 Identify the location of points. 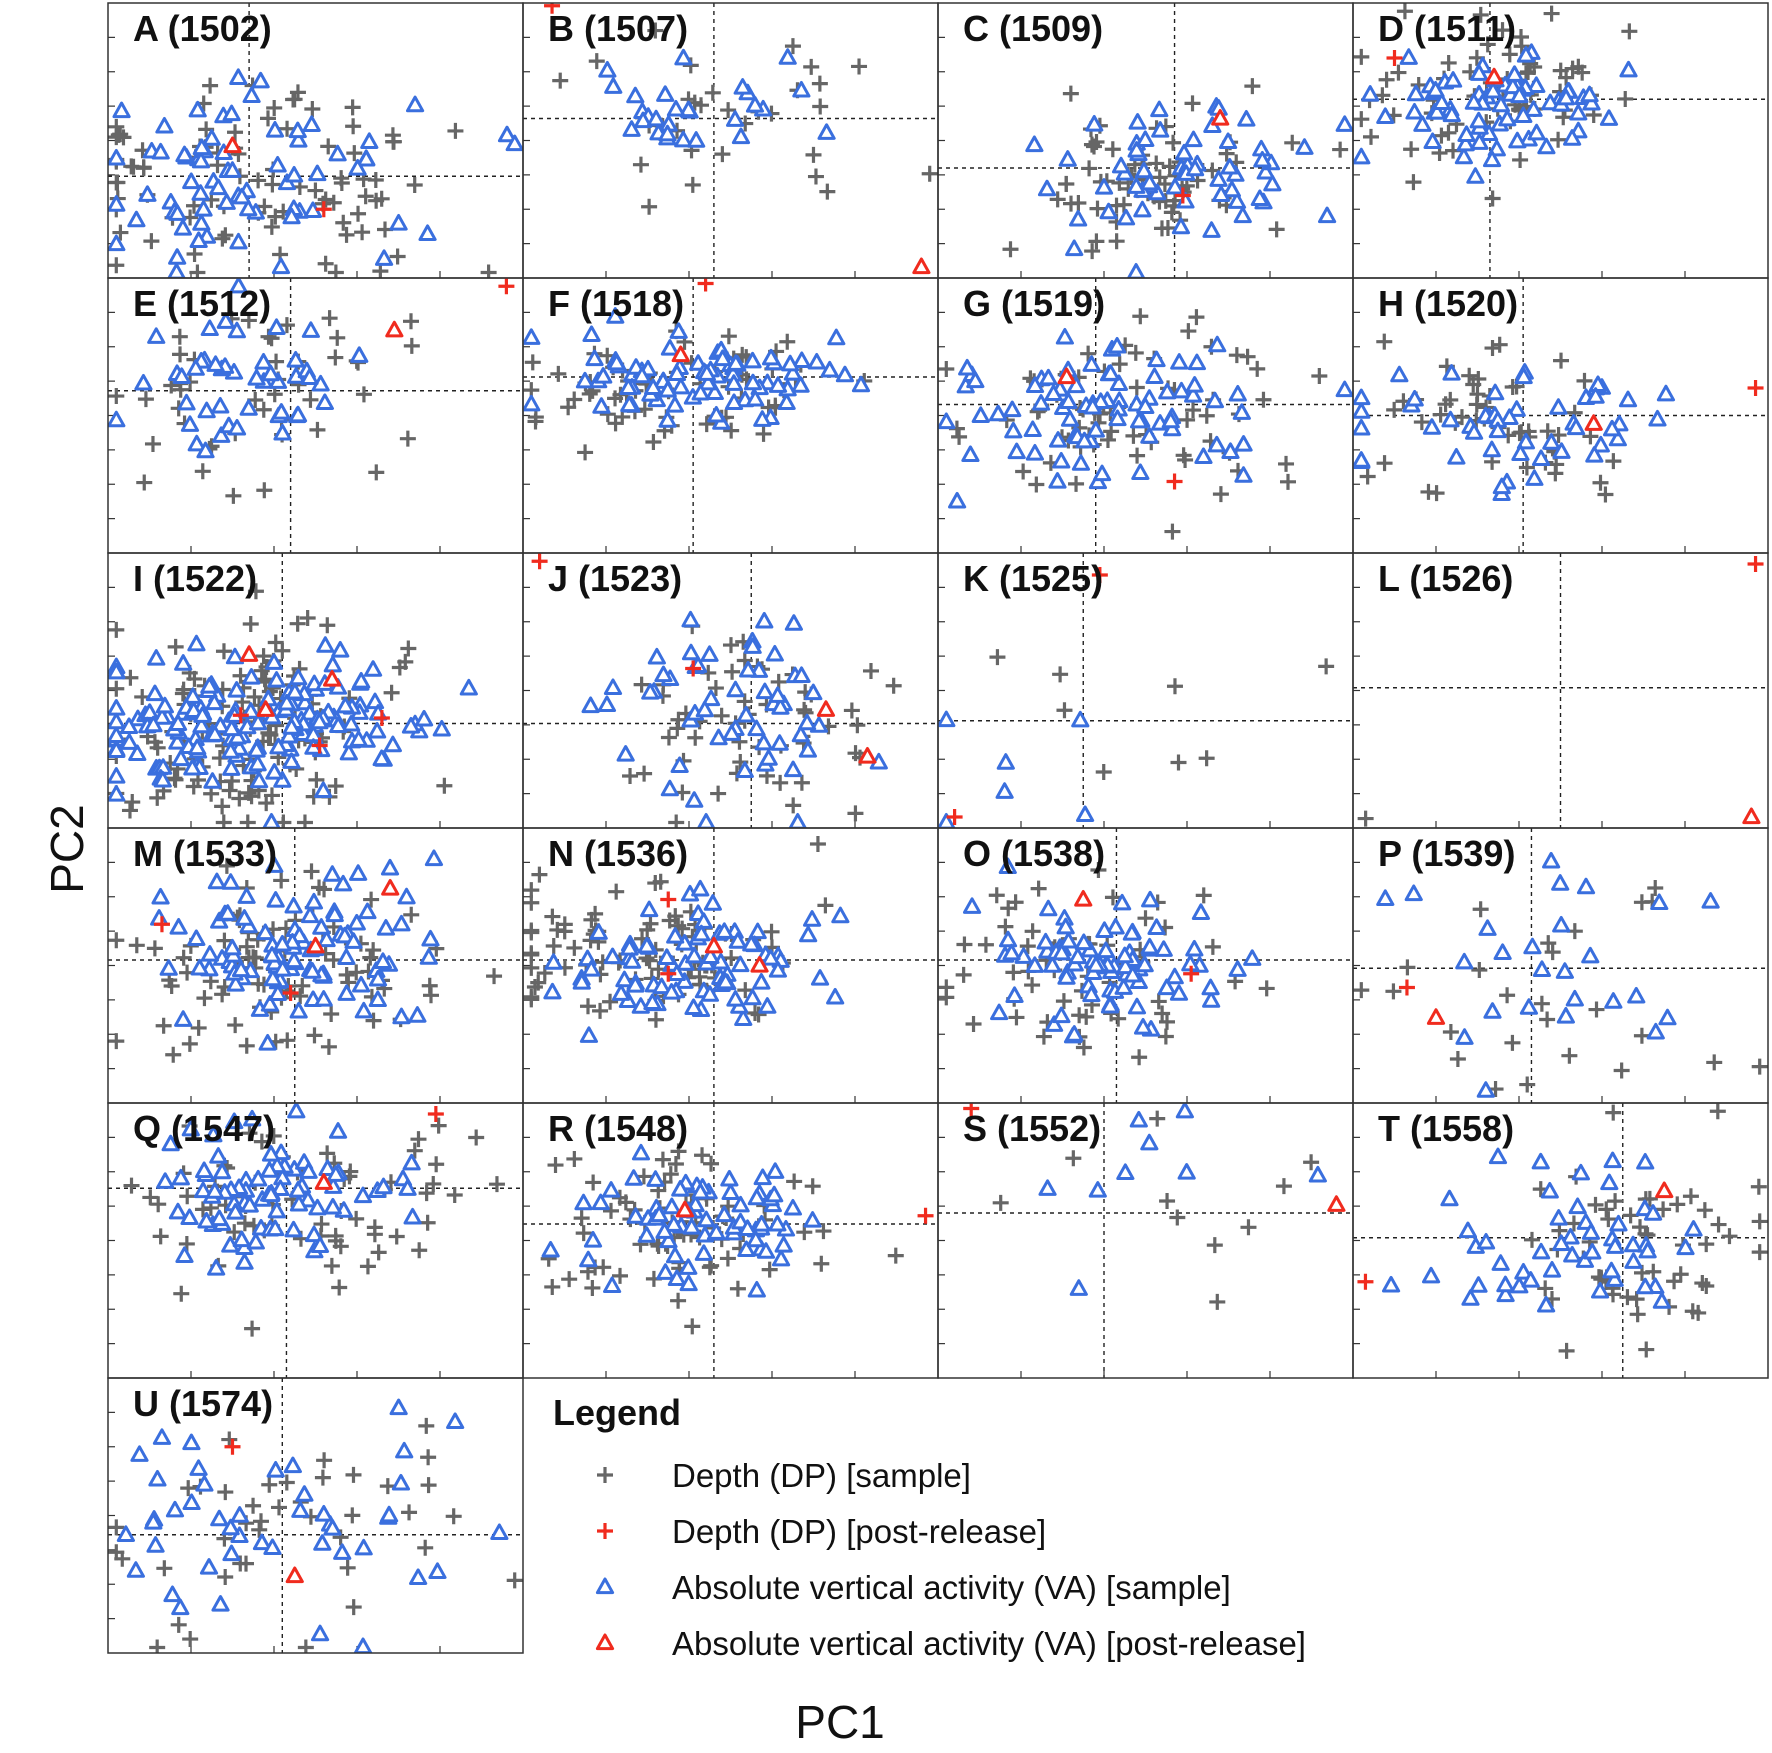
(315, 173).